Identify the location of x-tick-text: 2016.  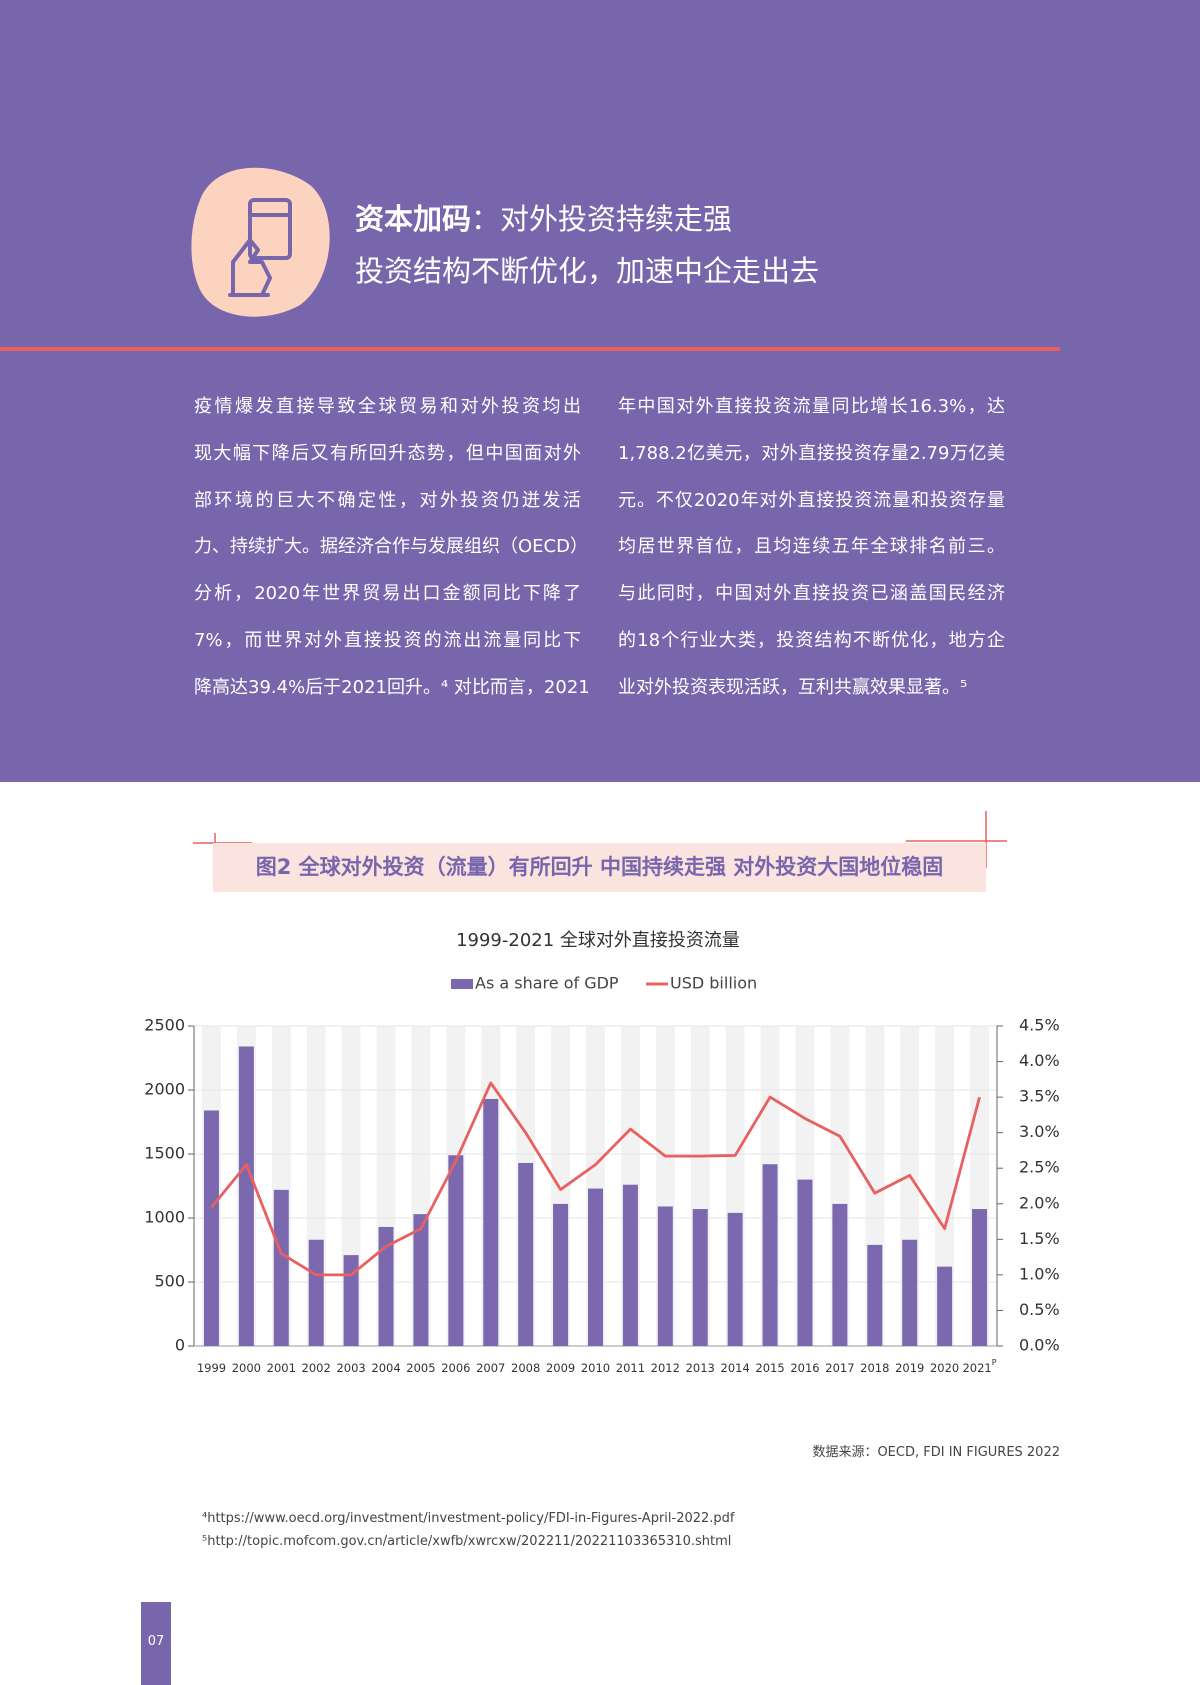
(804, 1368).